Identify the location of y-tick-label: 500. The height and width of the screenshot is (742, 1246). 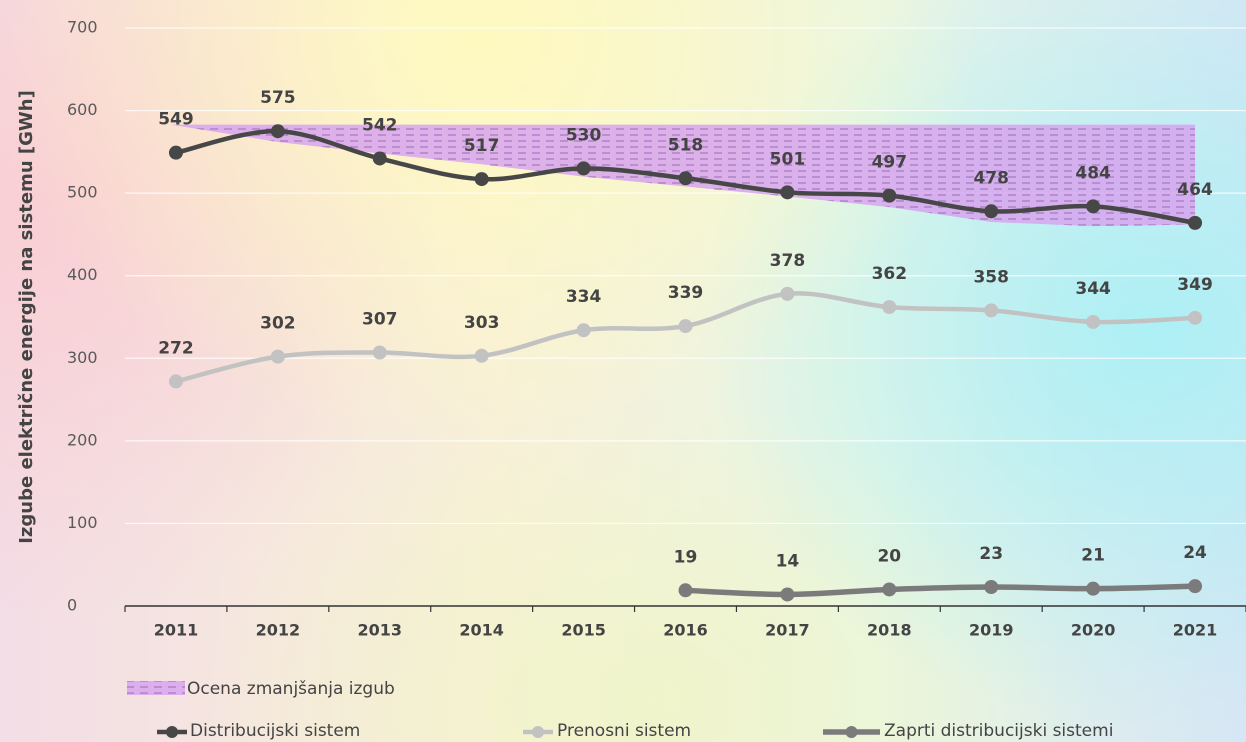
(82, 192).